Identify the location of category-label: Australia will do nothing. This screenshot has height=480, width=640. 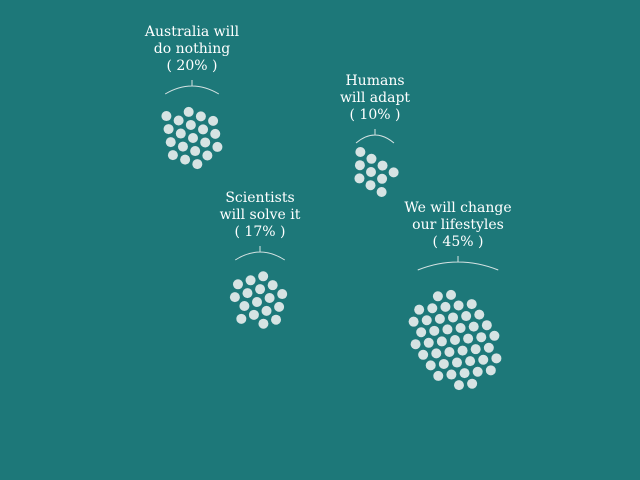
(192, 40).